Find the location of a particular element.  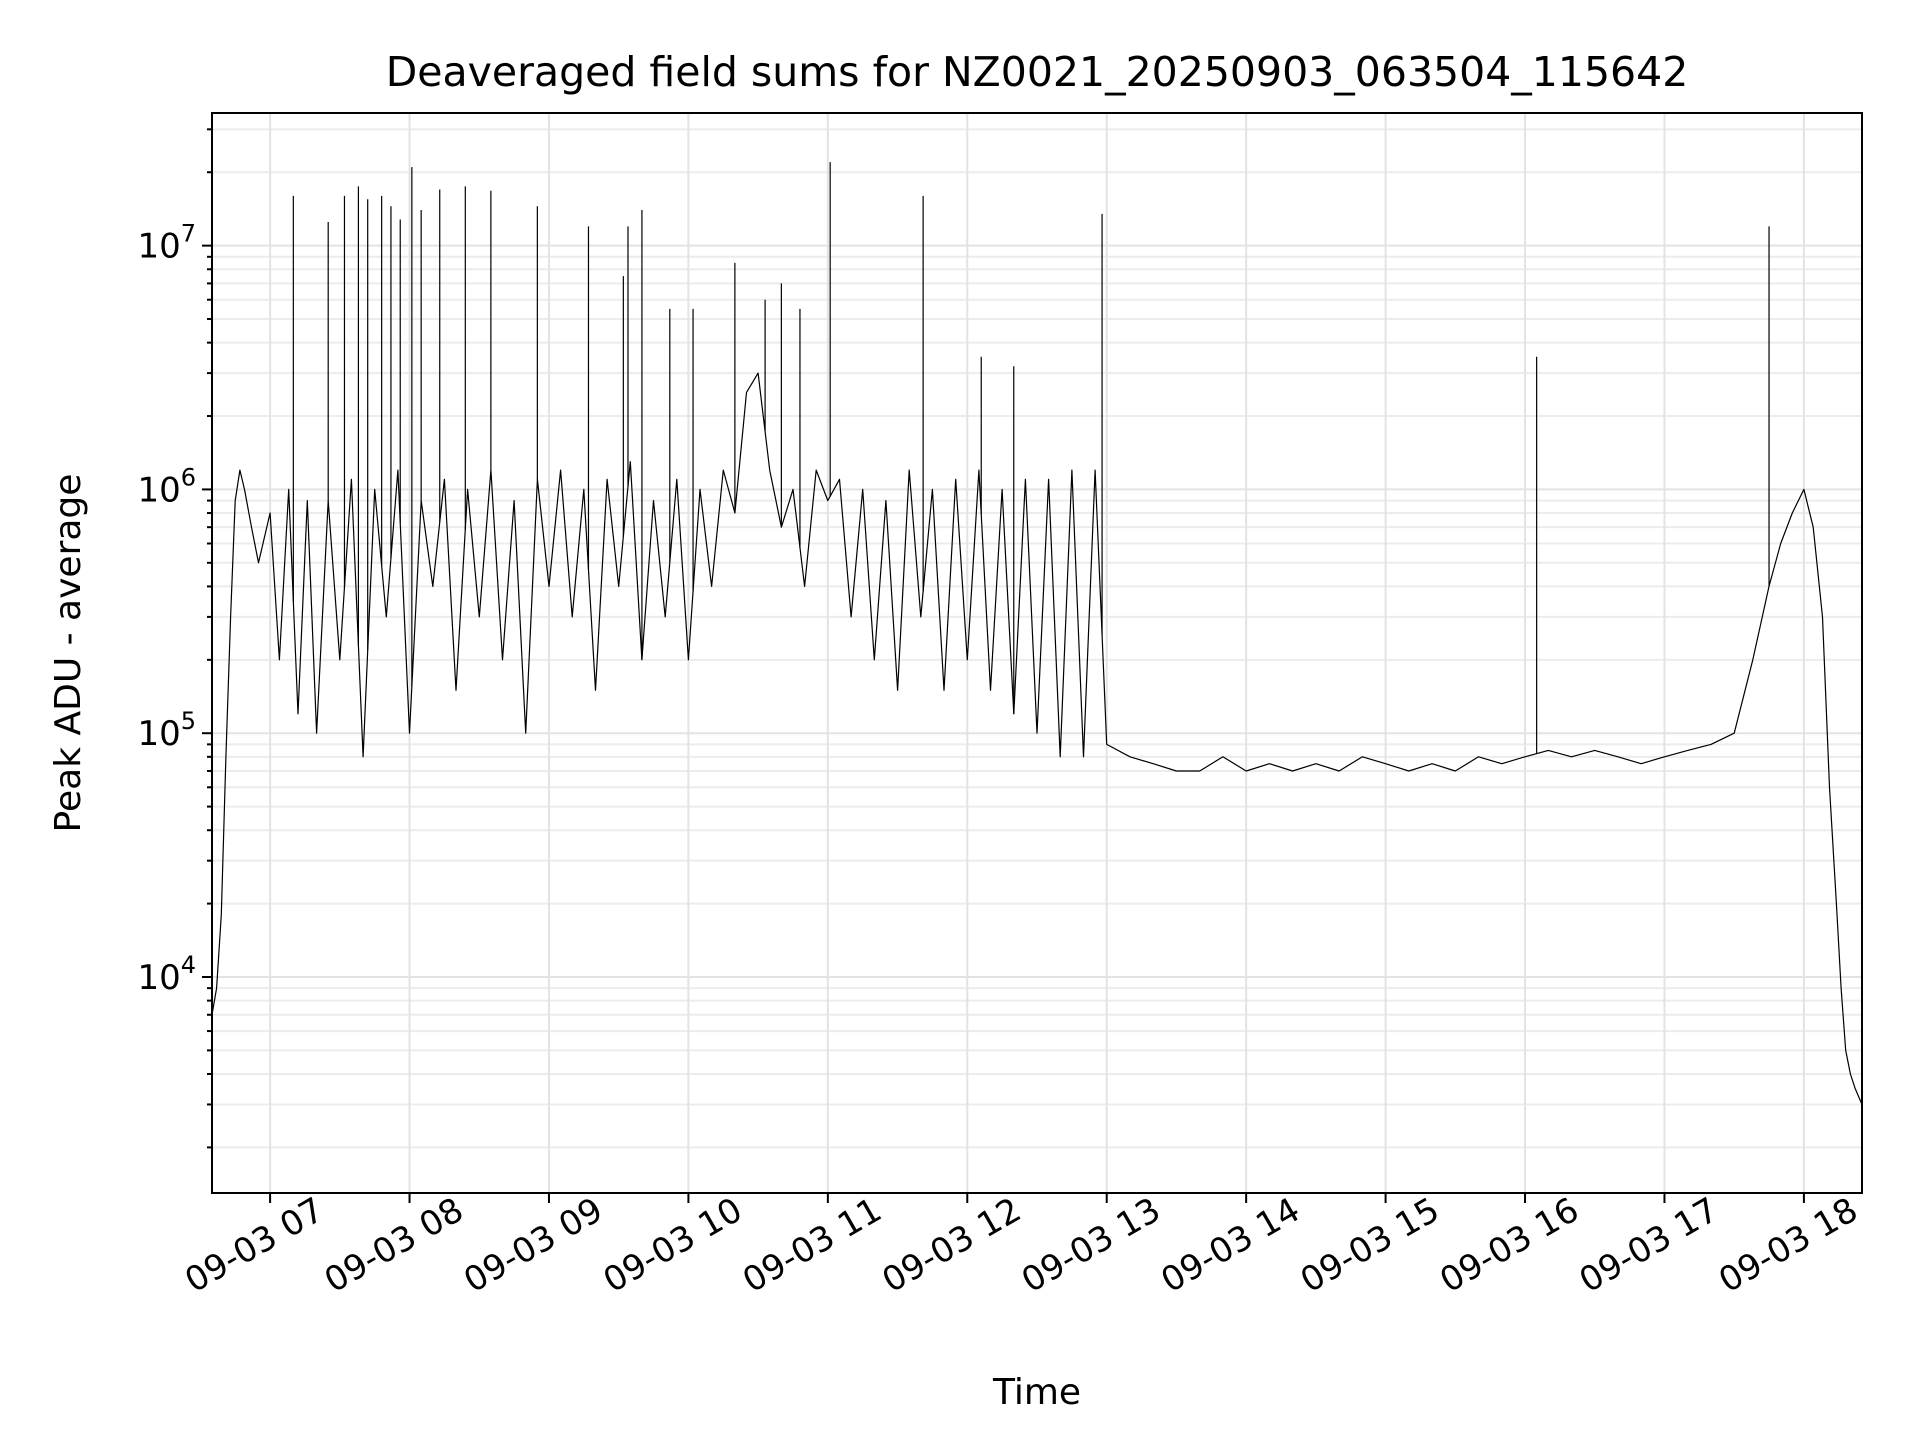

y-axis: 10⁴ 10⁵ 10⁶ 10⁷ is located at coordinates (174, 638).